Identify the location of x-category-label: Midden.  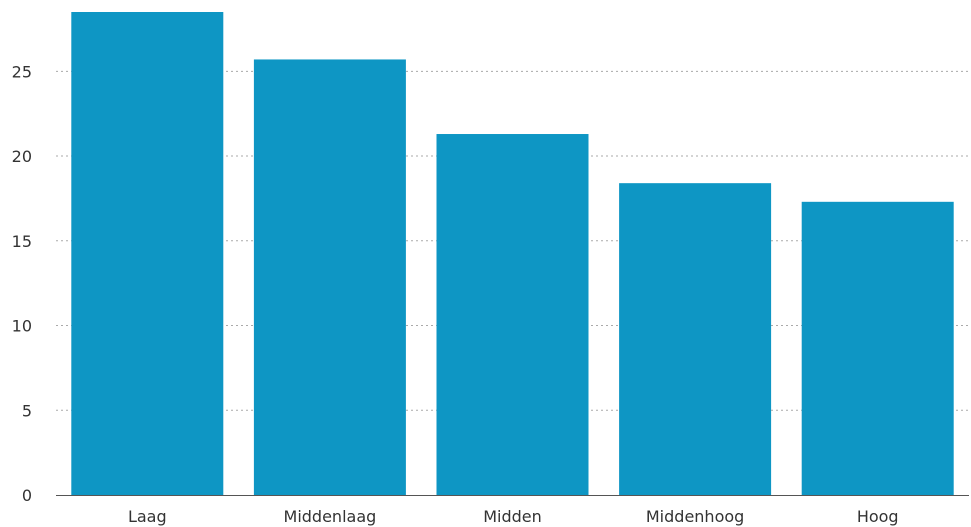
(512, 516).